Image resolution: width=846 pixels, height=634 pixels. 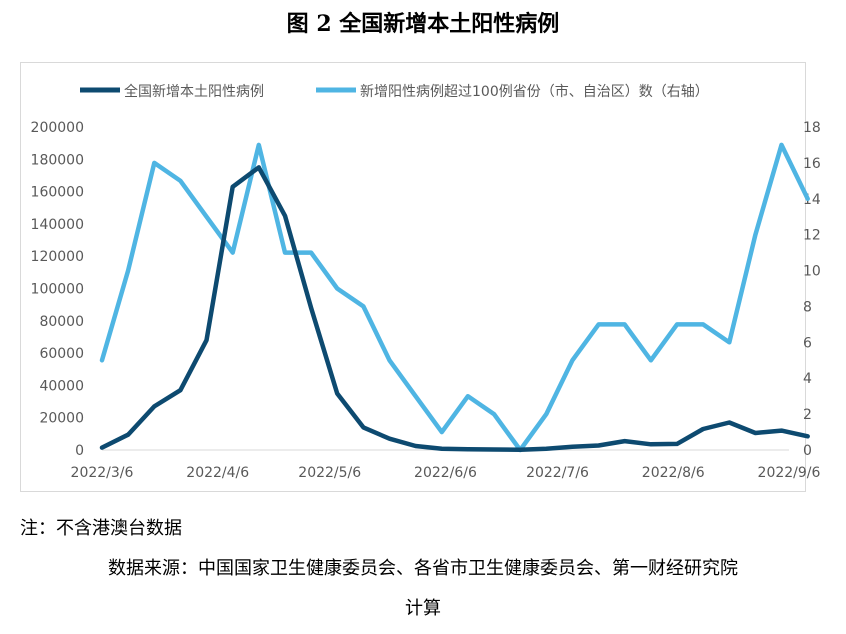 I want to click on x-tick-label: 2022/3/6, so click(x=102, y=473).